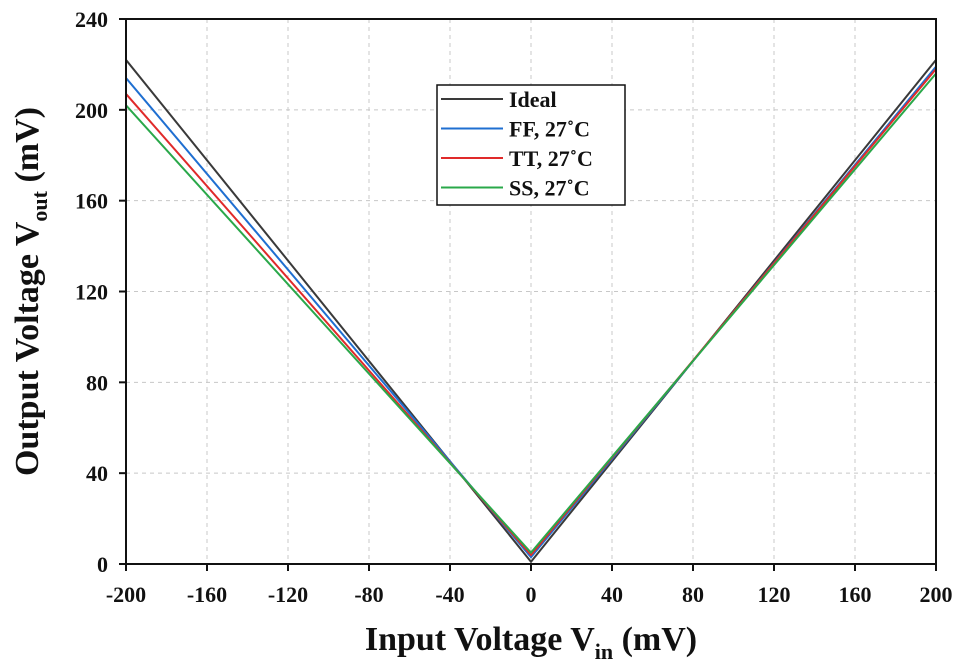  Describe the element at coordinates (91, 201) in the screenshot. I see `y-tick-label: 160` at that location.